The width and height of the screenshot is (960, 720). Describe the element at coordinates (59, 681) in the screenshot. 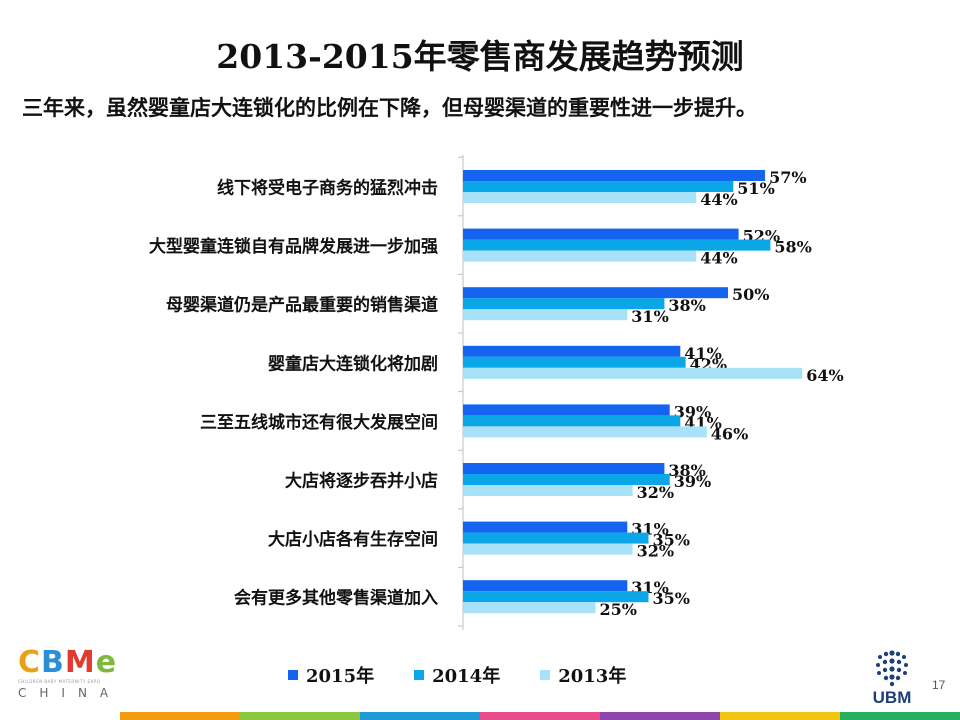

I see `cbme-logo-tagline: CHILDREN BABY MATERNITY EXPO` at that location.